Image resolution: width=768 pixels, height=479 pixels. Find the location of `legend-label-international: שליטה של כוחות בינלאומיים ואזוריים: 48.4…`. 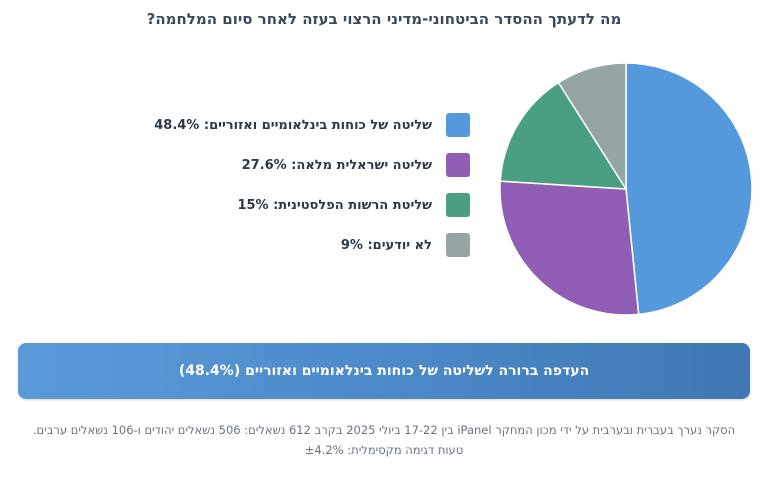

legend-label-international: שליטה של כוחות בינלאומיים ואזוריים: 48.4… is located at coordinates (293, 125).